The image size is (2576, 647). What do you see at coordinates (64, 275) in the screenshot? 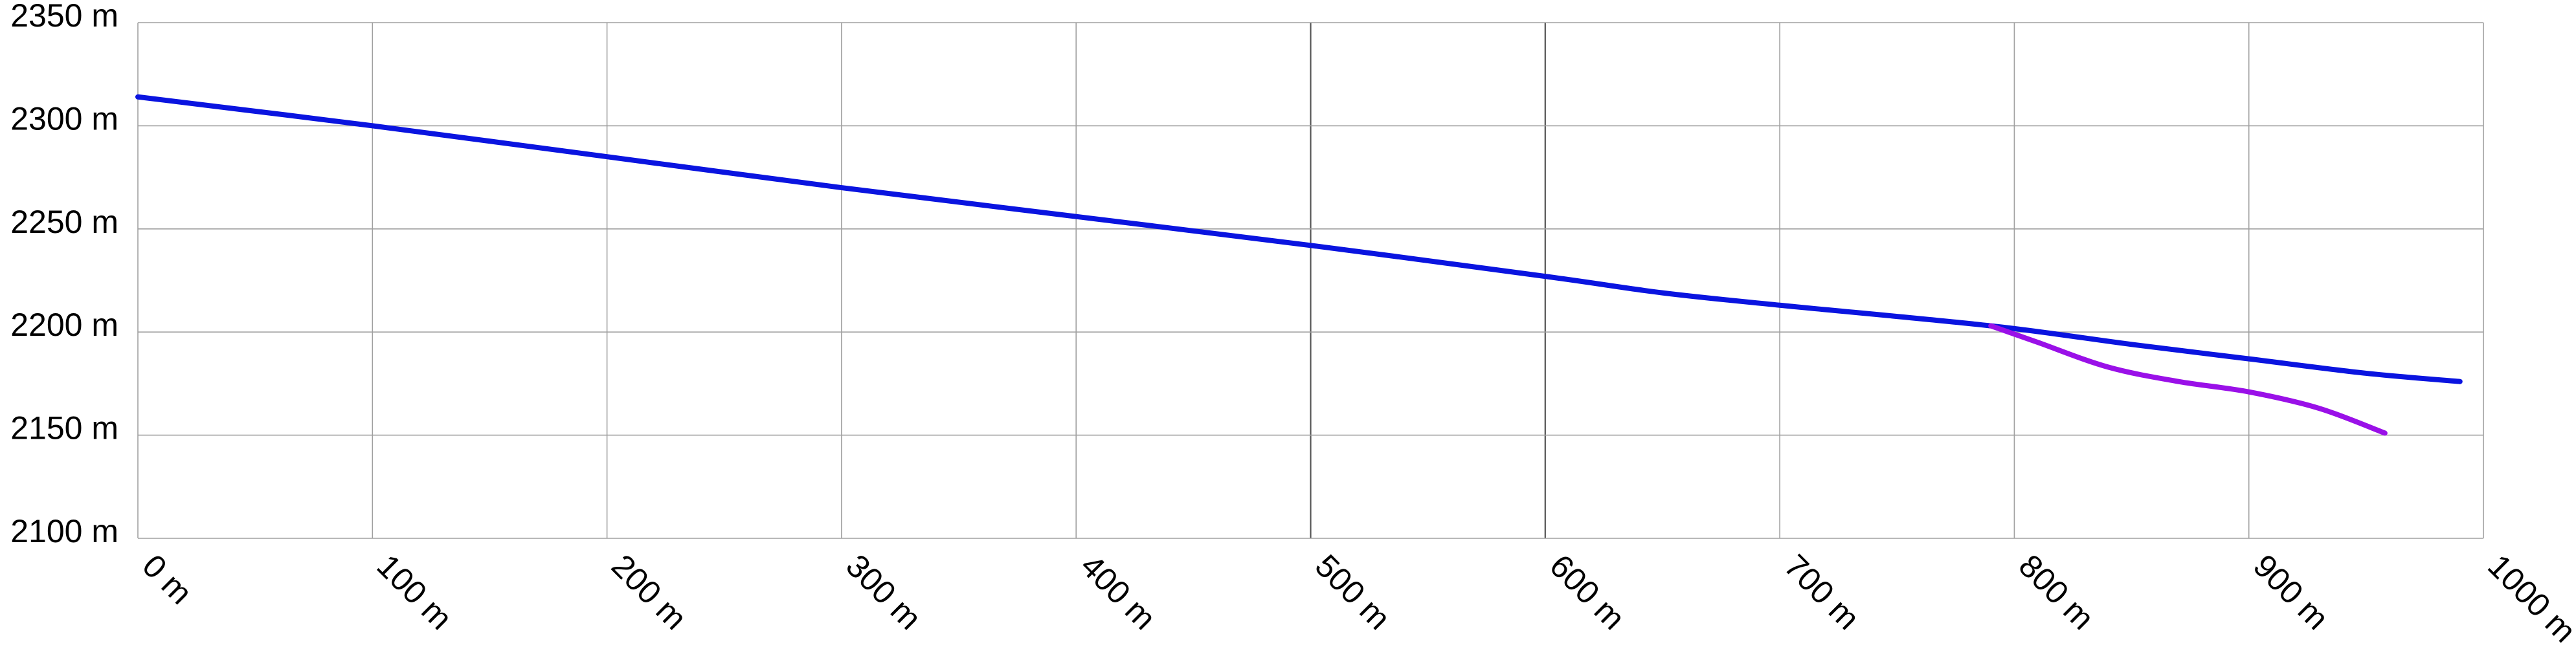
I see `y-axis-tick-labels: 2350 m 2300 m 2250 m 2200 m 2150 m 2100 m` at bounding box center [64, 275].